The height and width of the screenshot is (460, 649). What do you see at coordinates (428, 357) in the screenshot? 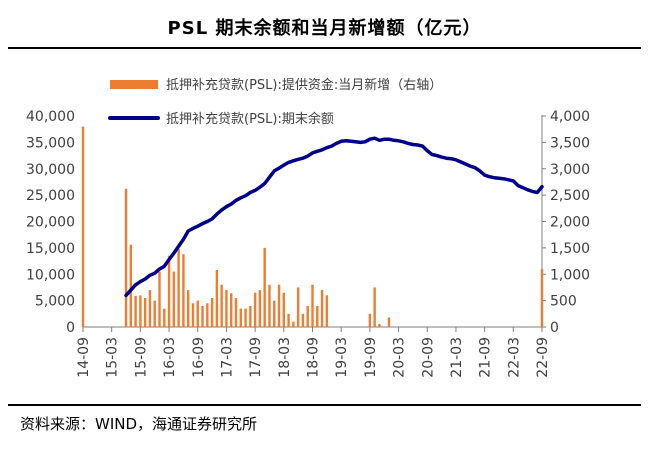
I see `x-axis-tick-label: 20-09` at bounding box center [428, 357].